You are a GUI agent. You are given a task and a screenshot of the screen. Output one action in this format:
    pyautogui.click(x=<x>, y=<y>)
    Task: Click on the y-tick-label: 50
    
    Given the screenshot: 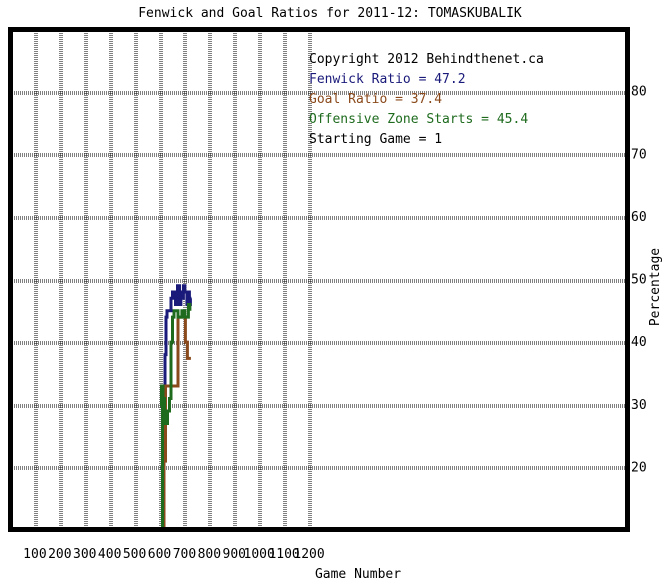 What is the action you would take?
    pyautogui.click(x=639, y=280)
    